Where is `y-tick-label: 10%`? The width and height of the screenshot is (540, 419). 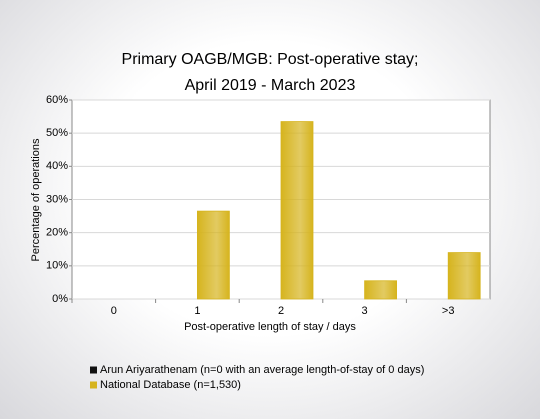
y-tick-label: 10% is located at coordinates (57, 266).